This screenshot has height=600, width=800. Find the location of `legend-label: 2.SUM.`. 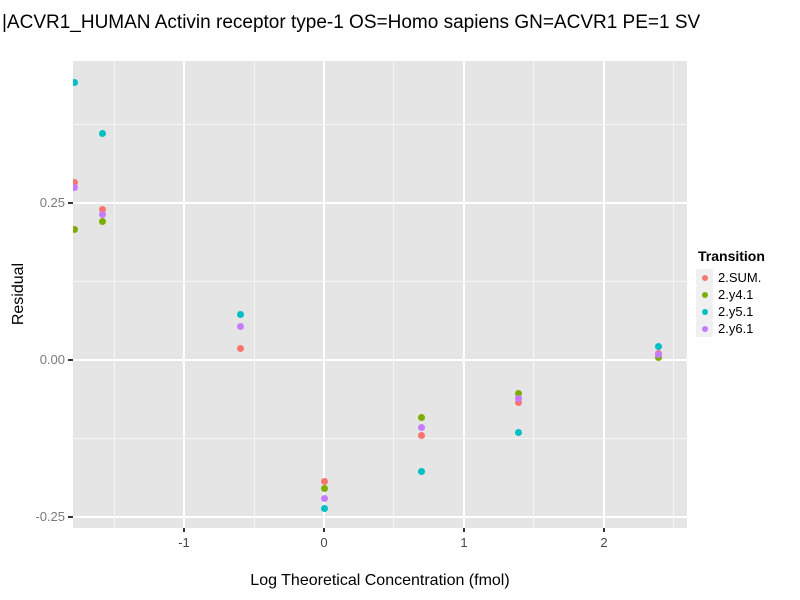

legend-label: 2.SUM. is located at coordinates (740, 277).